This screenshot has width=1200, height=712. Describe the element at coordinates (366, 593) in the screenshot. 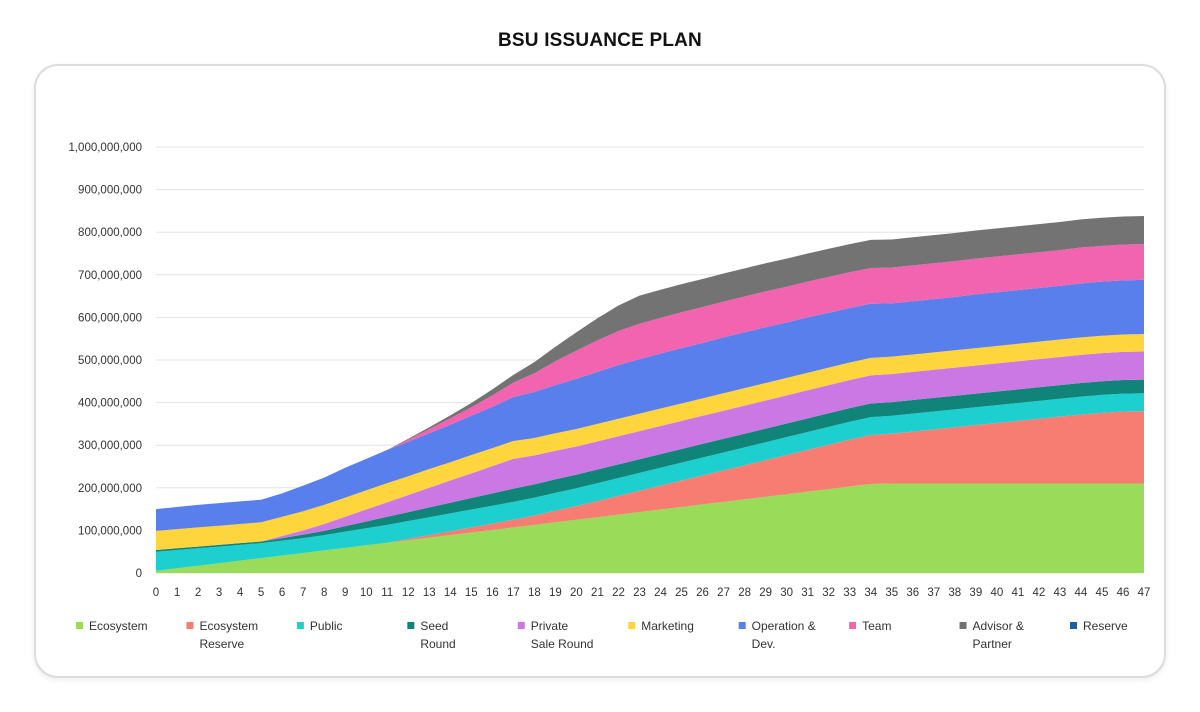

I see `x-tick-label: 10` at that location.